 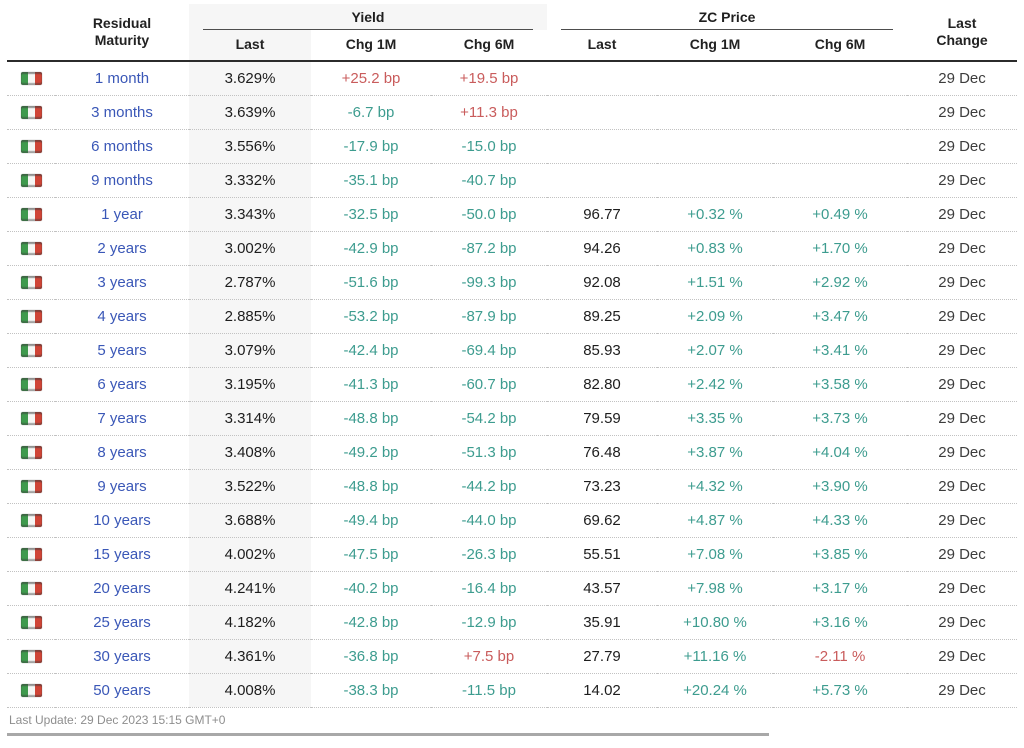 I want to click on maturity-link: 7 years, so click(x=122, y=418).